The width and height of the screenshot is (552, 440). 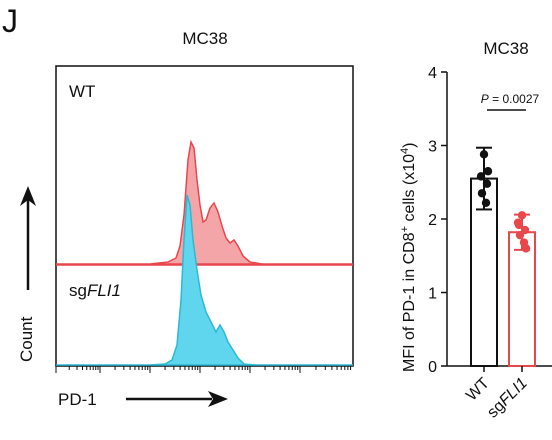 I want to click on y-axis-label-post: ), so click(x=409, y=144).